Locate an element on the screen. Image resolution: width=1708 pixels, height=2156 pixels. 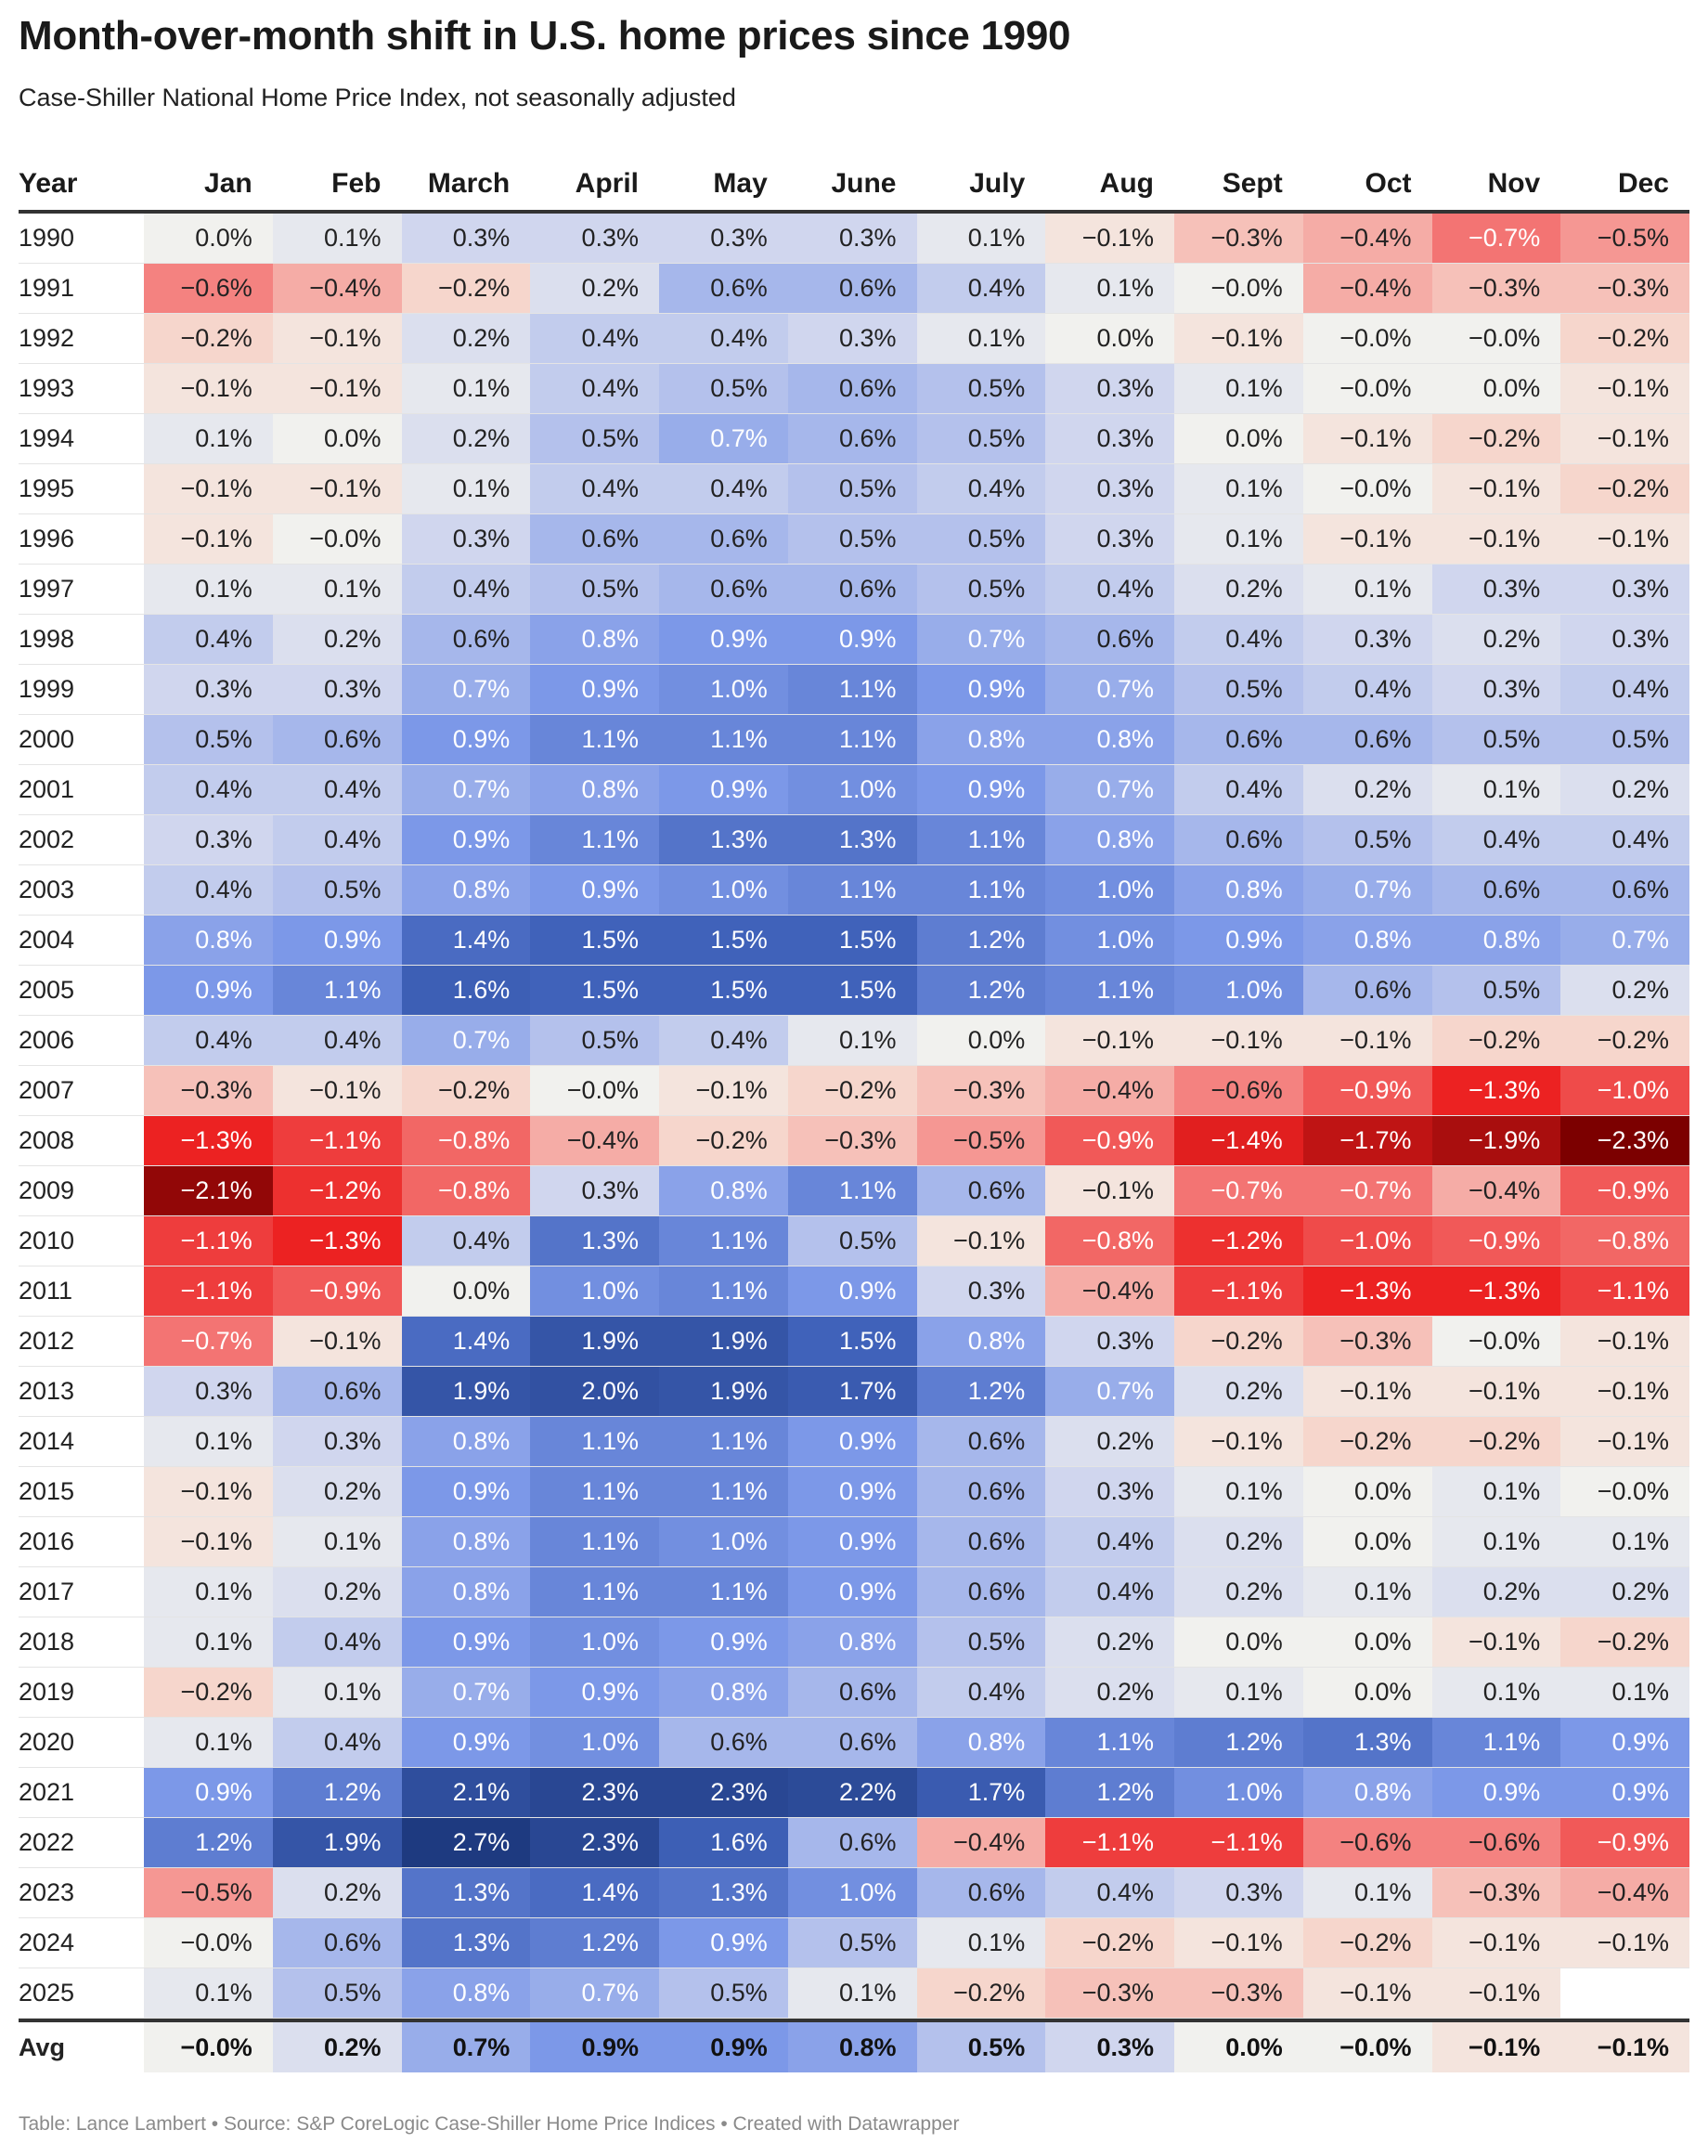
column-header-march: March is located at coordinates (469, 183).